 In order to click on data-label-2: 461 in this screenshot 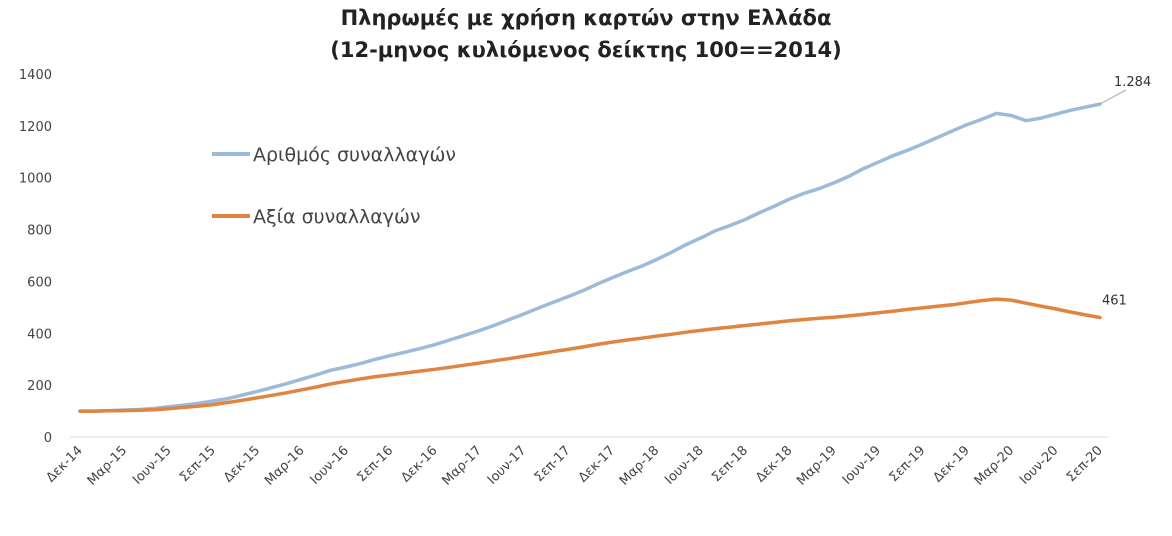, I will do `click(1114, 300)`.